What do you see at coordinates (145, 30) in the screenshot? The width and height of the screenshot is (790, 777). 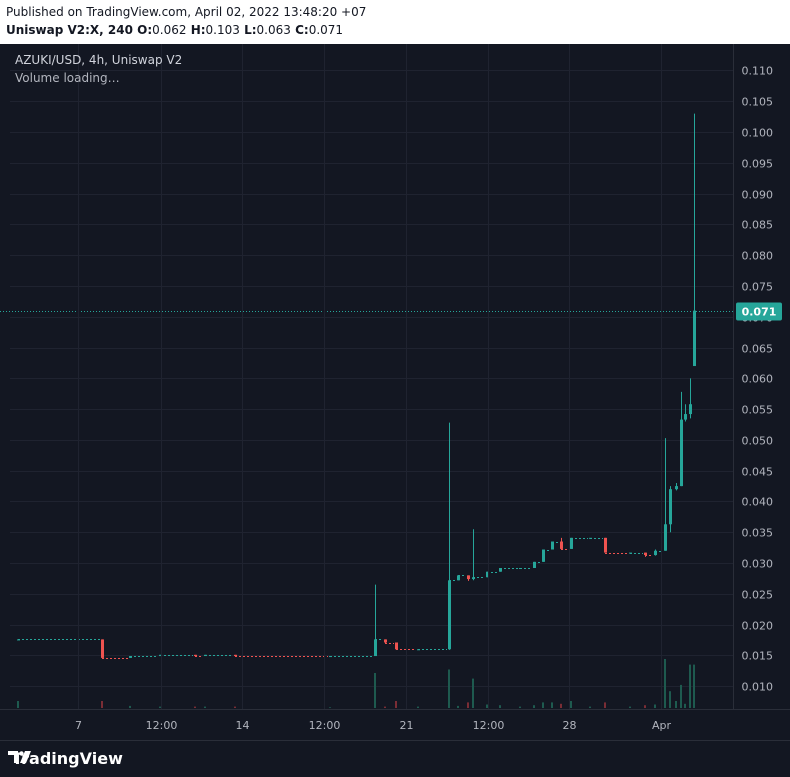 I see `open-label: O:` at bounding box center [145, 30].